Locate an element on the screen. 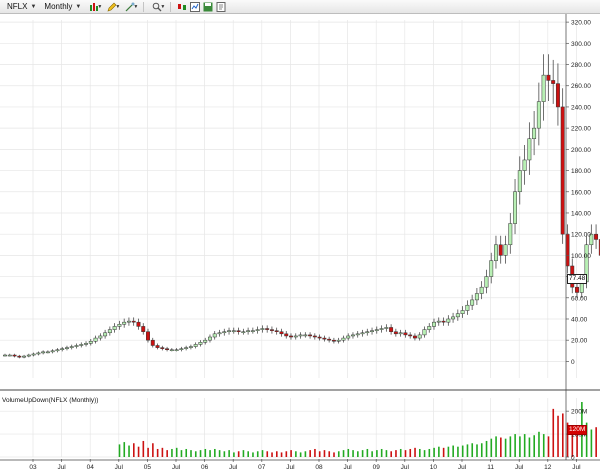  interval-select: Monthly ▼ is located at coordinates (62, 7).